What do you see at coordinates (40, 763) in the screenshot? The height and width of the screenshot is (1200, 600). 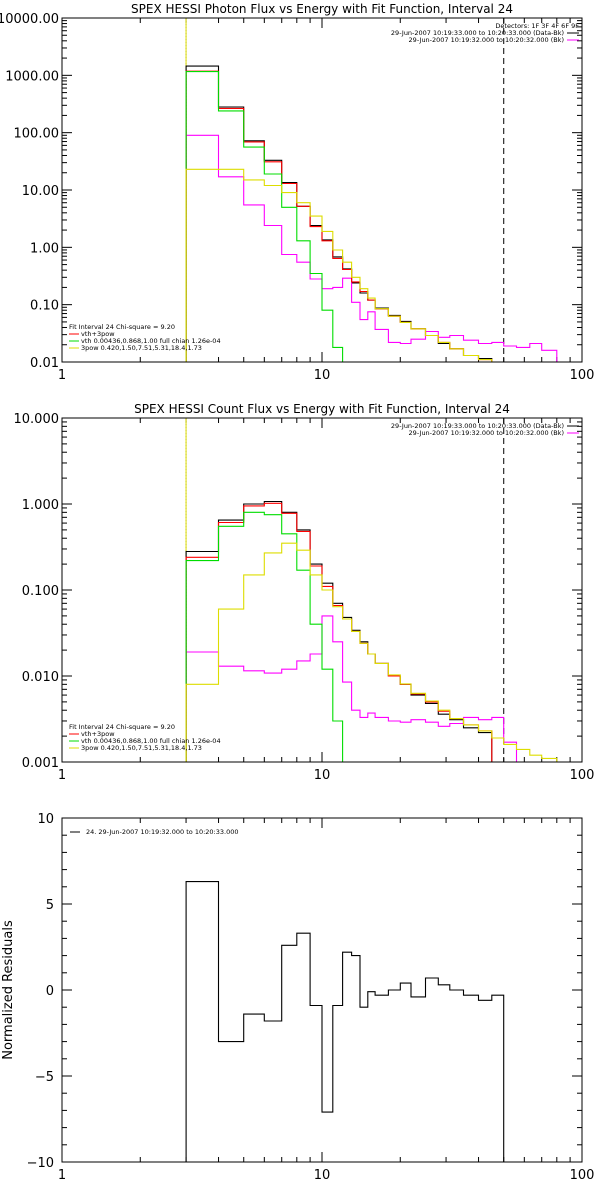 I see `y-tick-label: 0.001` at bounding box center [40, 763].